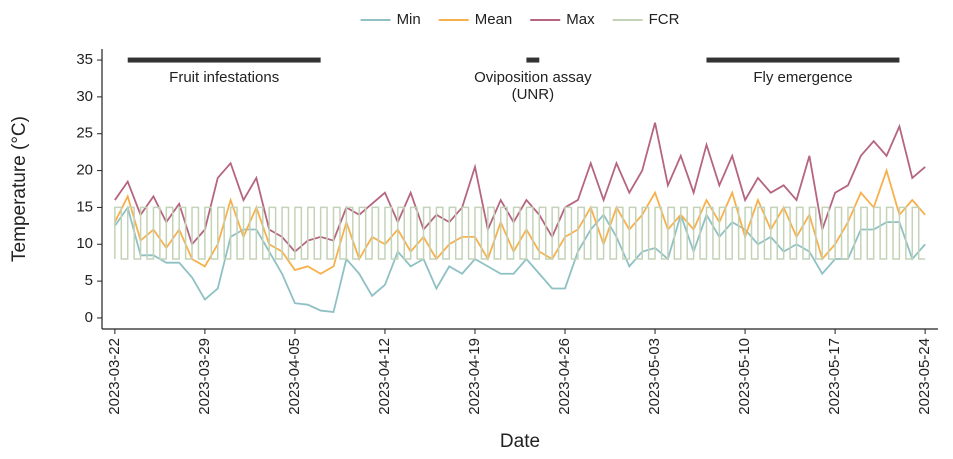 This screenshot has width=953, height=459. What do you see at coordinates (802, 77) in the screenshot?
I see `annotation-label: Fly emergence` at bounding box center [802, 77].